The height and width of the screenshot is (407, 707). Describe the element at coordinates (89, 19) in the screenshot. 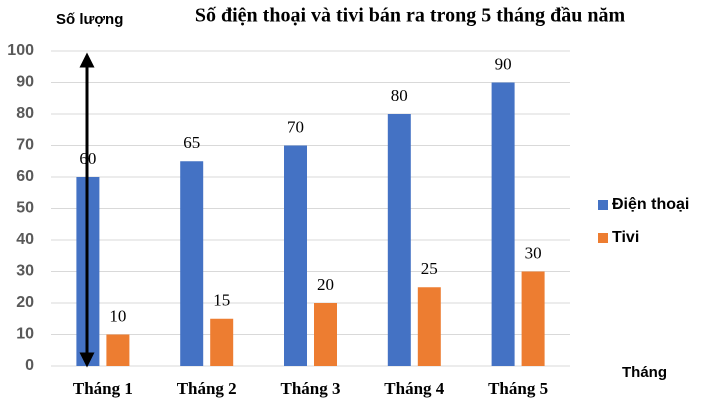

I see `y-axis-label: Số lượng` at that location.